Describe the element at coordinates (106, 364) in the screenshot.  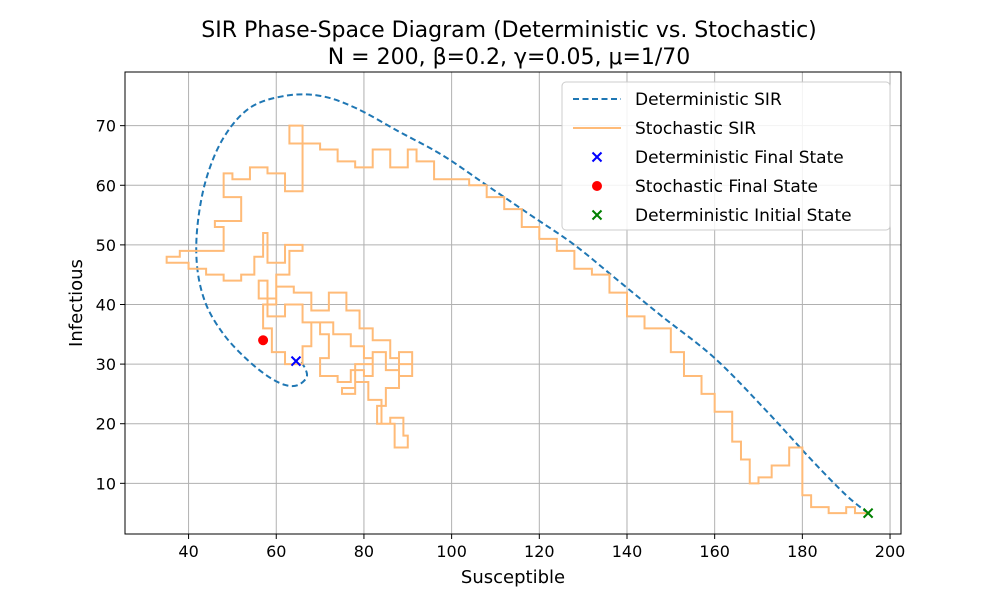
I see `y-tick-label: 30` at that location.